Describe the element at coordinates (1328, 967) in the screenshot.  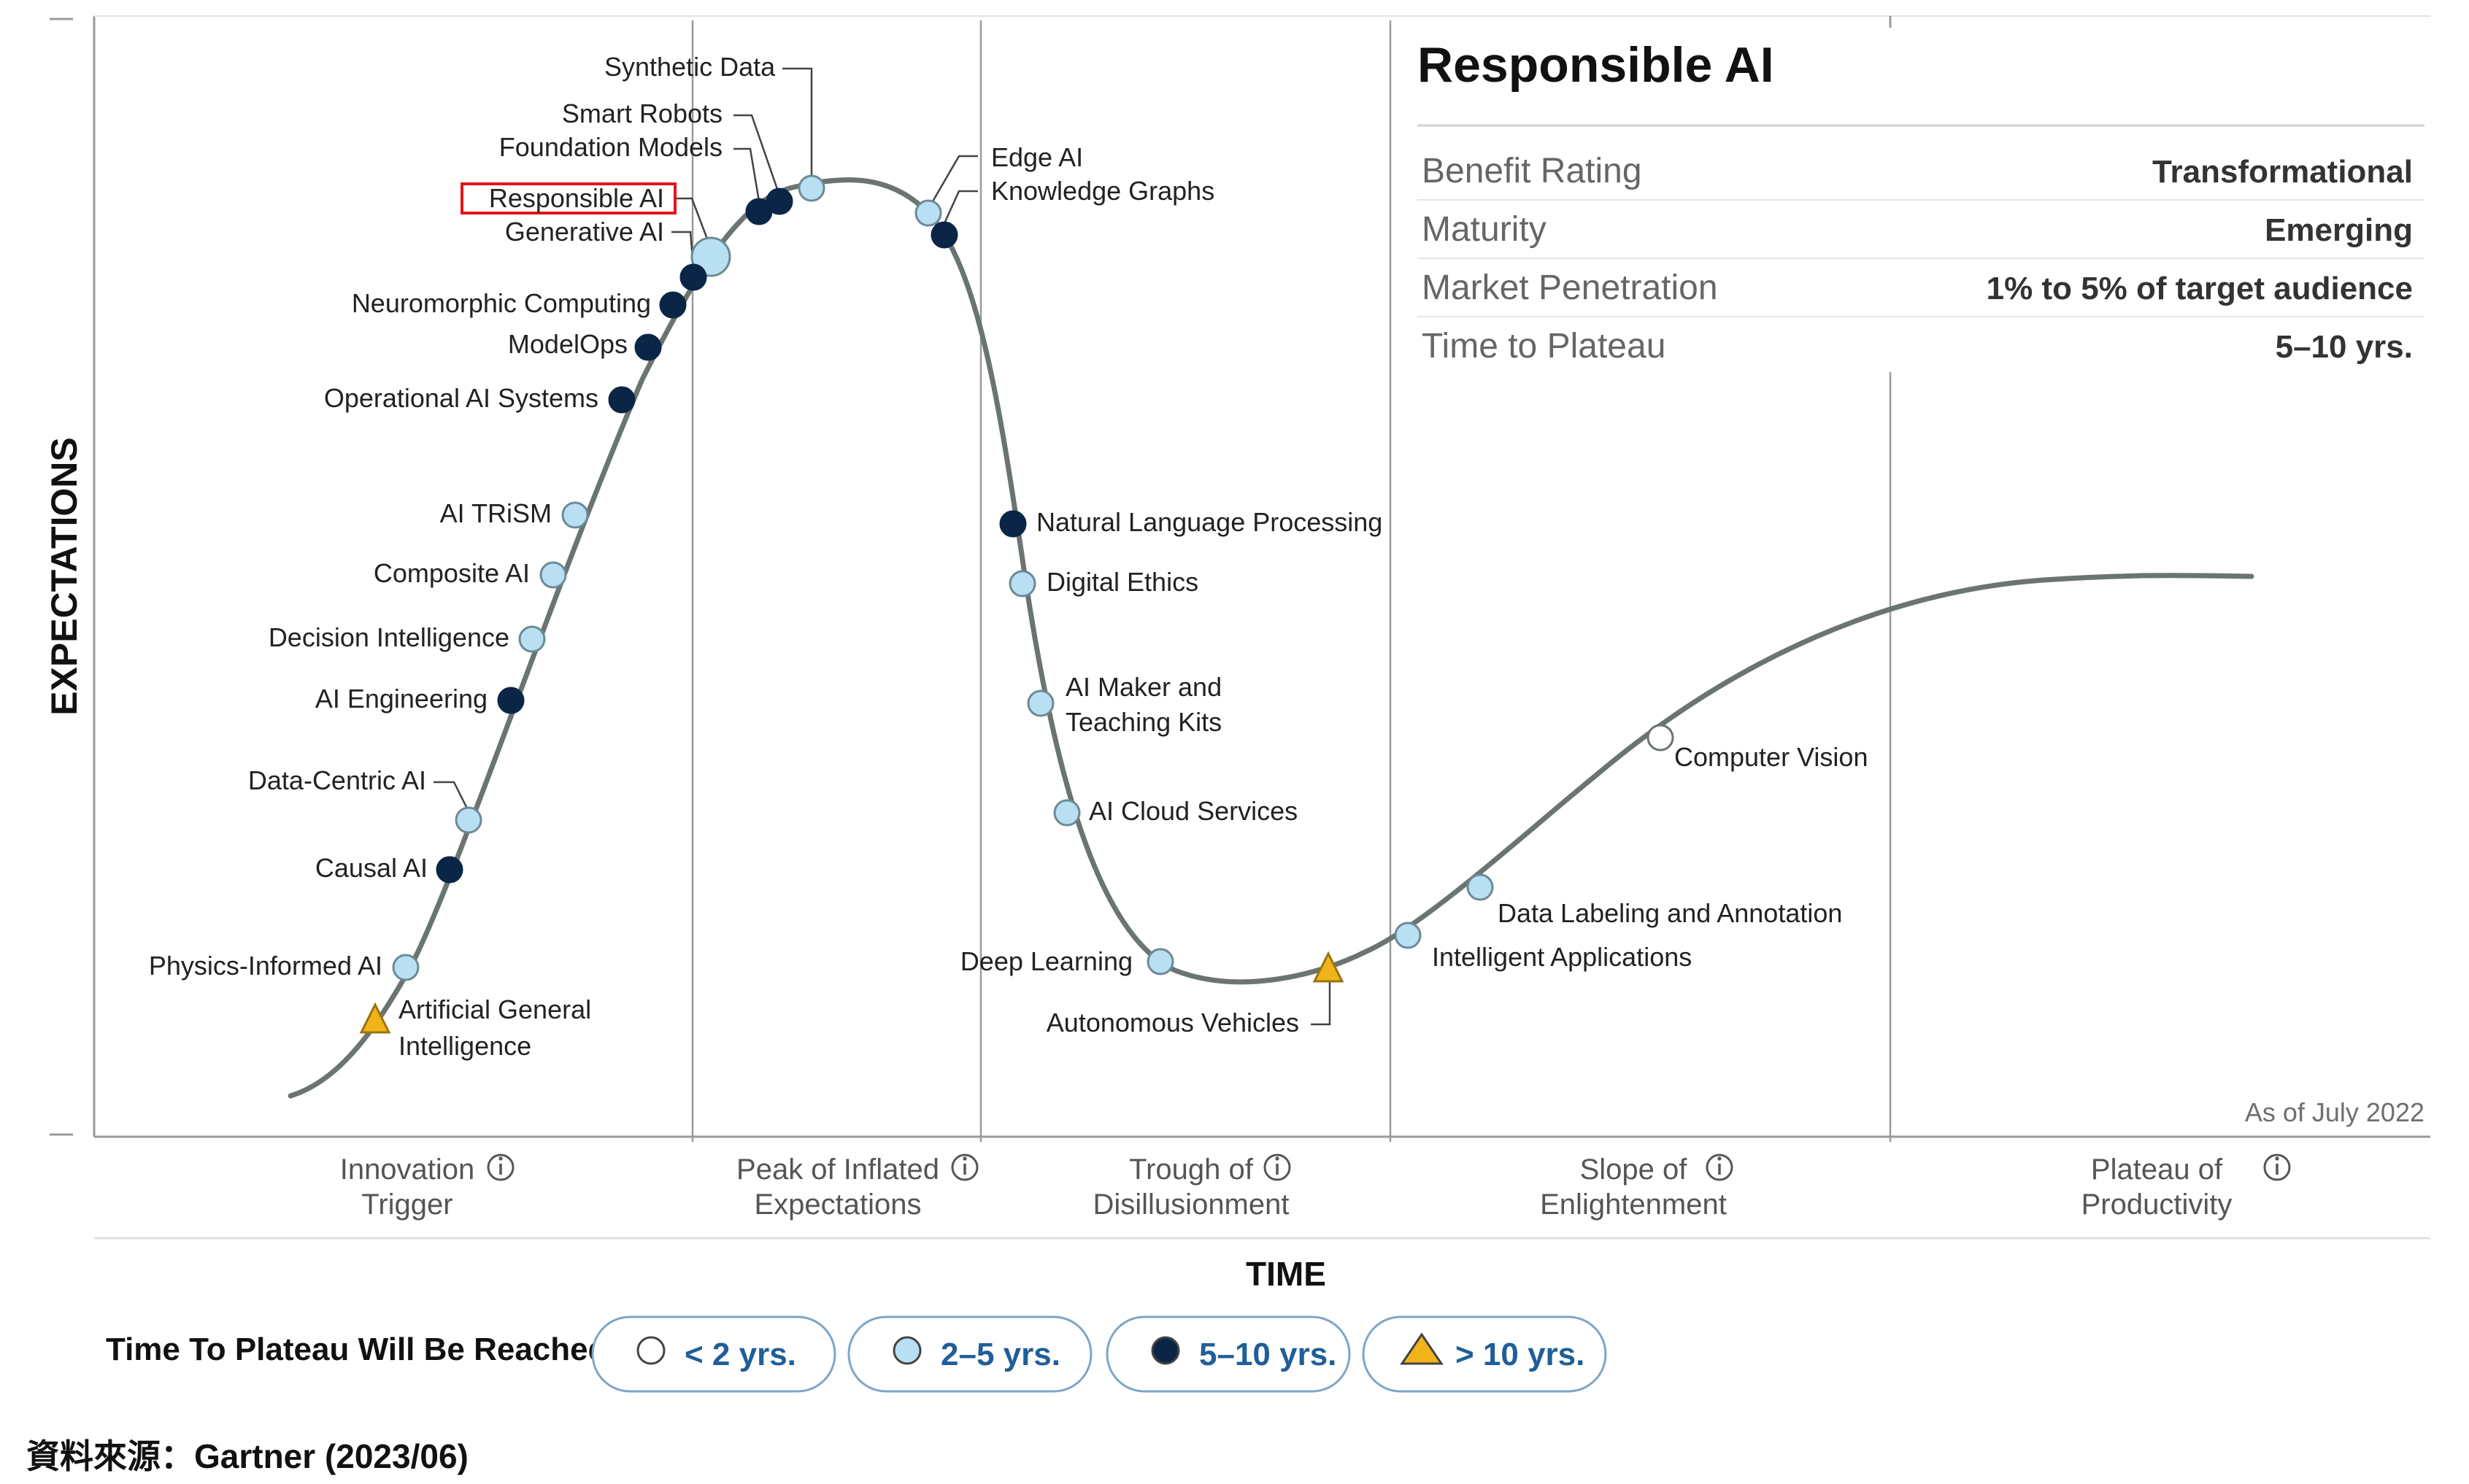
I see `autonomous-vehicles-marker` at that location.